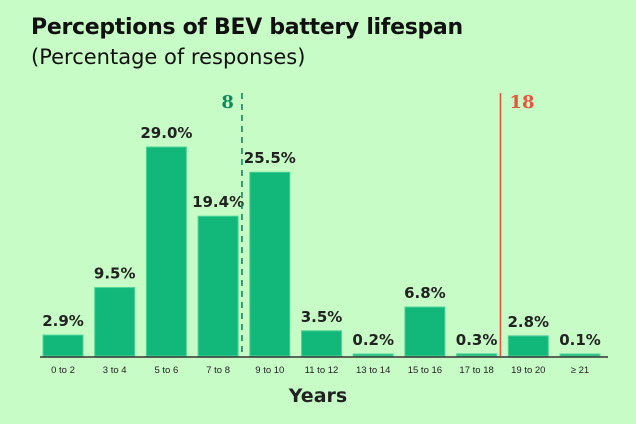 The width and height of the screenshot is (636, 424). What do you see at coordinates (521, 102) in the screenshot?
I see `reference-line-label: 18` at bounding box center [521, 102].